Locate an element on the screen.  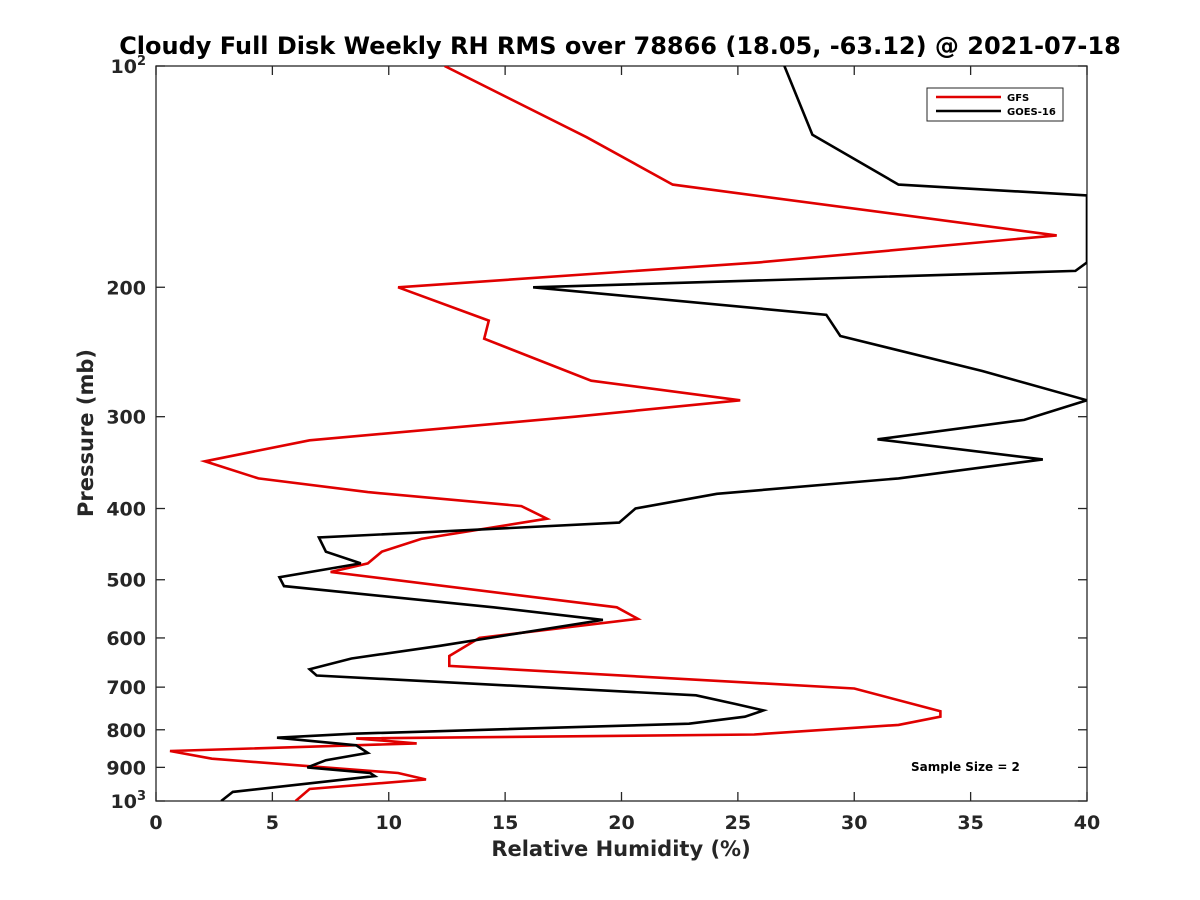
legend-label-goes16: GOES-16 is located at coordinates (1031, 112).